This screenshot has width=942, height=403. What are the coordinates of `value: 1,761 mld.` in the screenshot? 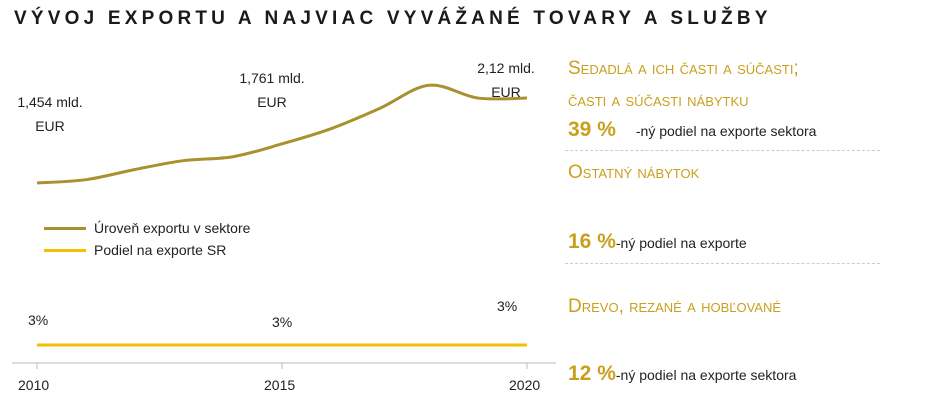 It's located at (272, 78).